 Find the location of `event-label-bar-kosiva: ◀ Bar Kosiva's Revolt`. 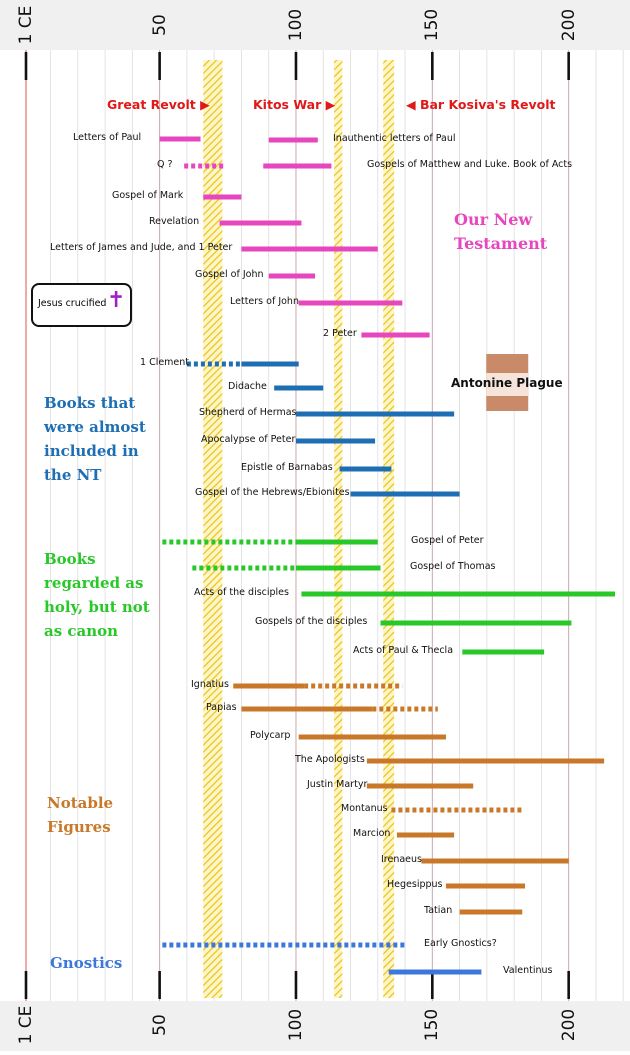

event-label-bar-kosiva: ◀ Bar Kosiva's Revolt is located at coordinates (481, 104).